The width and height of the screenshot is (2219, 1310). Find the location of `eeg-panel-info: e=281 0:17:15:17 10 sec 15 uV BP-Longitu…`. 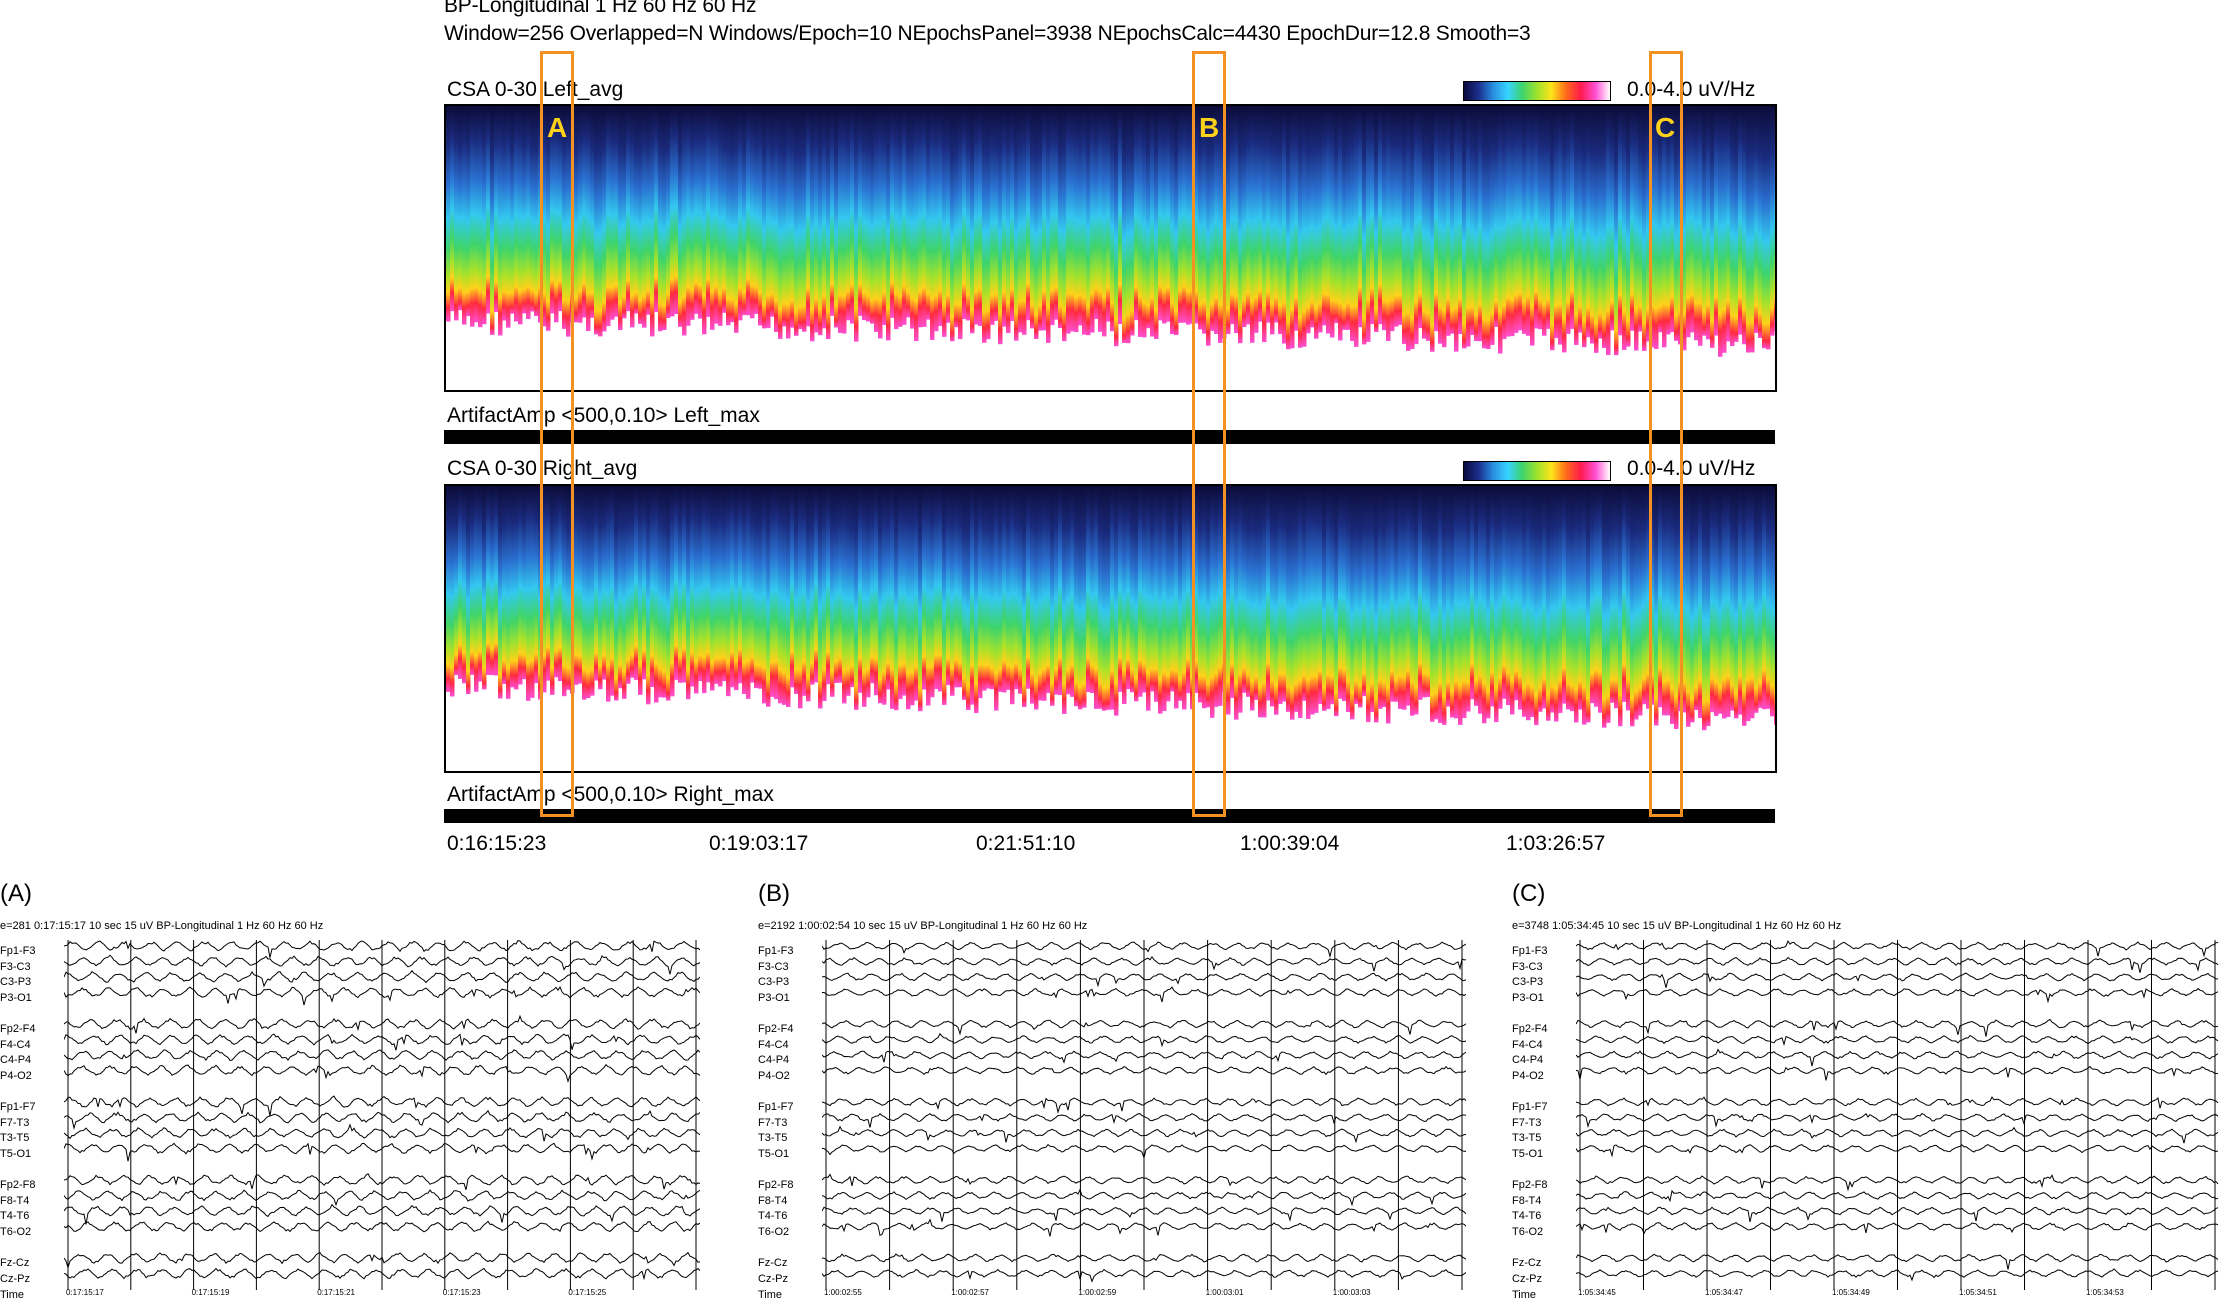

eeg-panel-info: e=281 0:17:15:17 10 sec 15 uV BP-Longitu… is located at coordinates (162, 926).